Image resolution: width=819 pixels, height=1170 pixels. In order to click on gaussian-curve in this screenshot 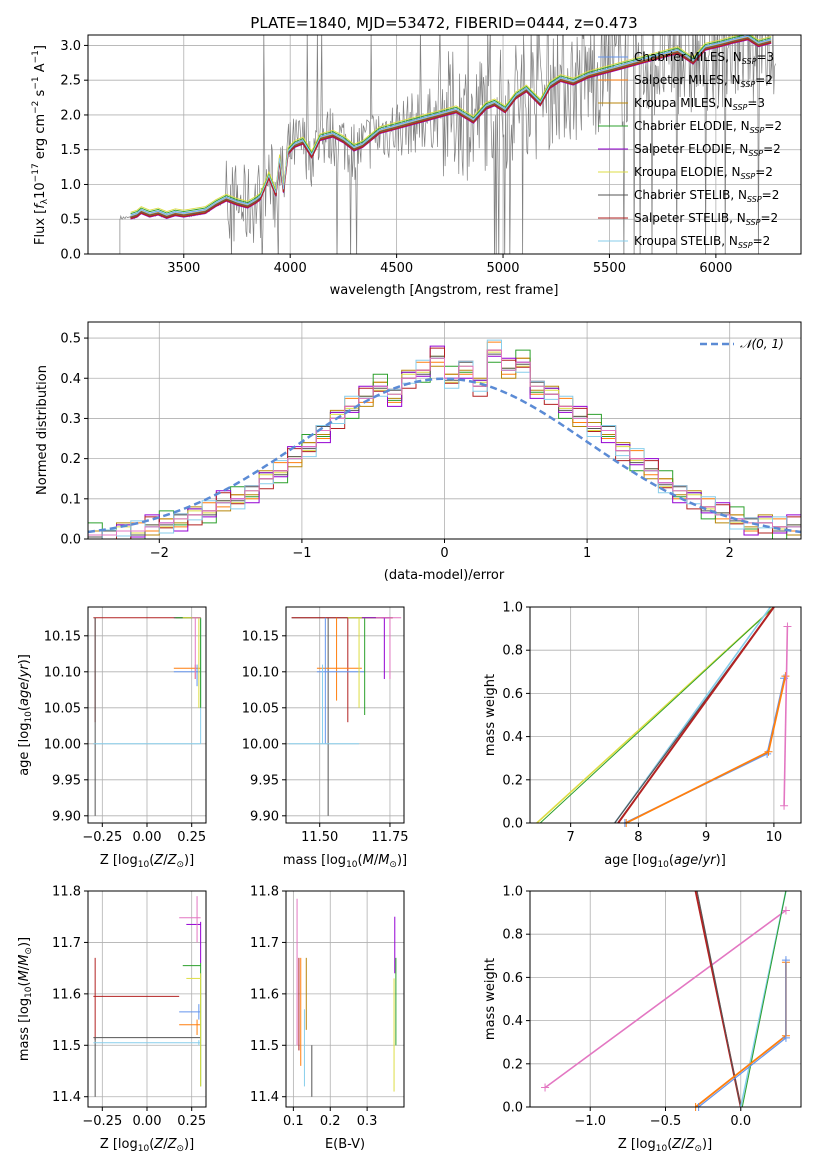, I will do `click(444, 455)`.